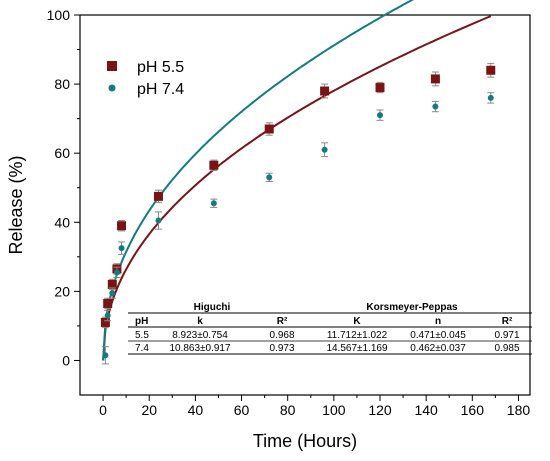 This screenshot has width=550, height=461. What do you see at coordinates (426, 410) in the screenshot?
I see `x-tick-label: 140` at bounding box center [426, 410].